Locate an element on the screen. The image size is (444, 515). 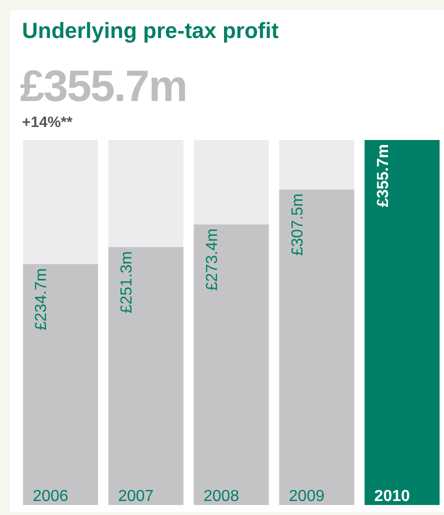
data-label: £251.3m is located at coordinates (127, 282).